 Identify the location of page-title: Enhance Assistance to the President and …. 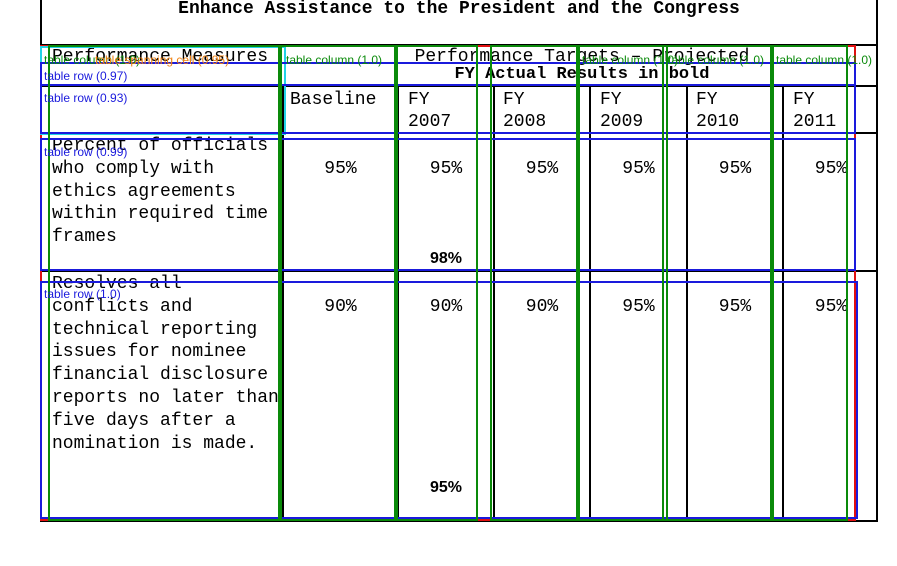
(459, 23).